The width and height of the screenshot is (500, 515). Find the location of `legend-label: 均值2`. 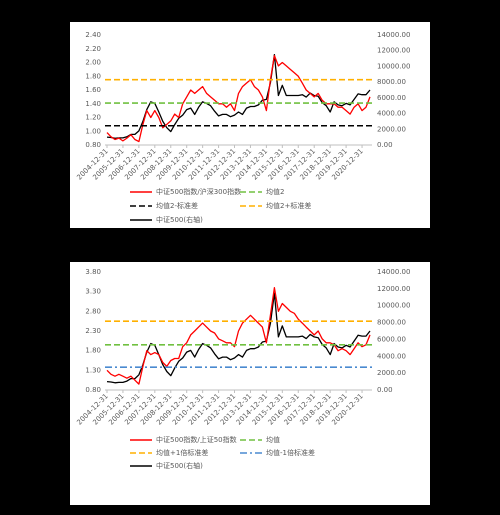

legend-label: 均值2 is located at coordinates (275, 191).